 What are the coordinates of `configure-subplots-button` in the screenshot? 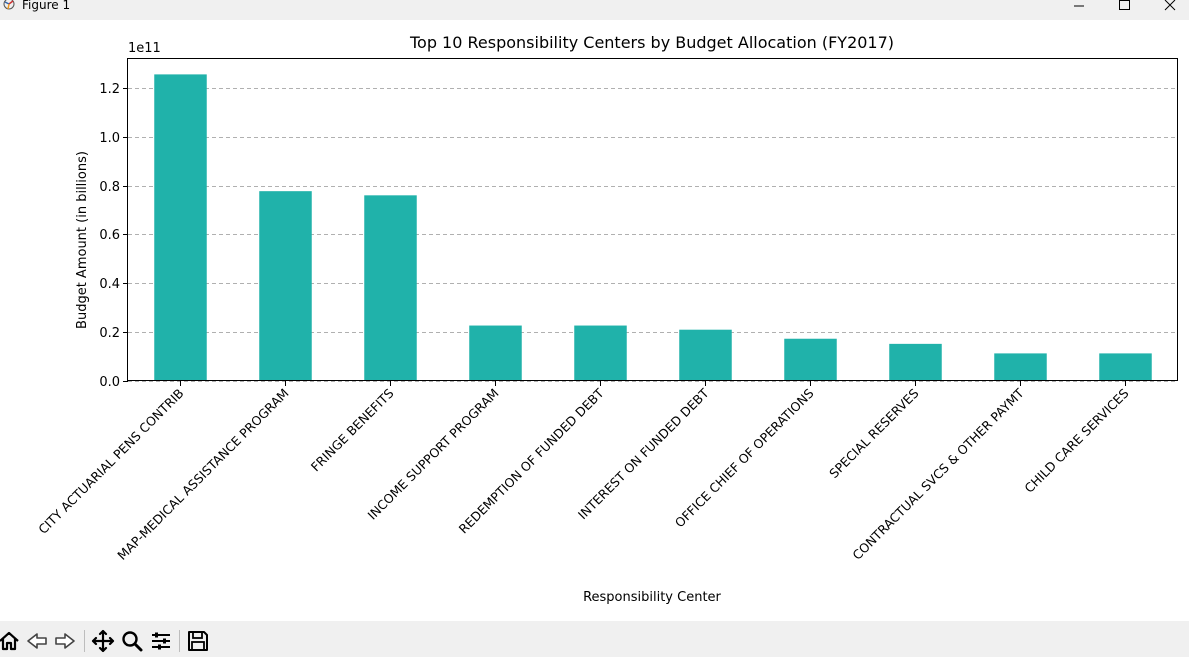 It's located at (161, 641).